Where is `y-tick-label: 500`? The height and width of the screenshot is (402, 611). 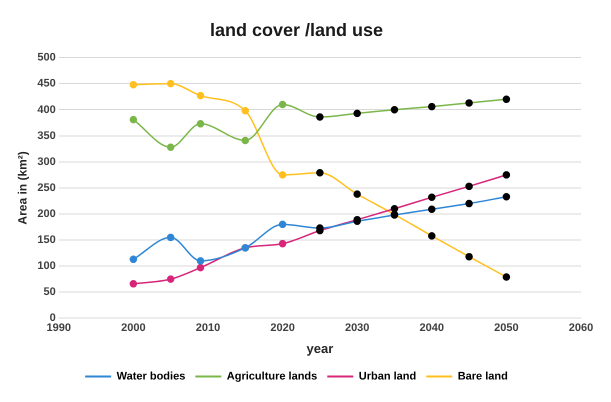 y-tick-label: 500 is located at coordinates (46, 58).